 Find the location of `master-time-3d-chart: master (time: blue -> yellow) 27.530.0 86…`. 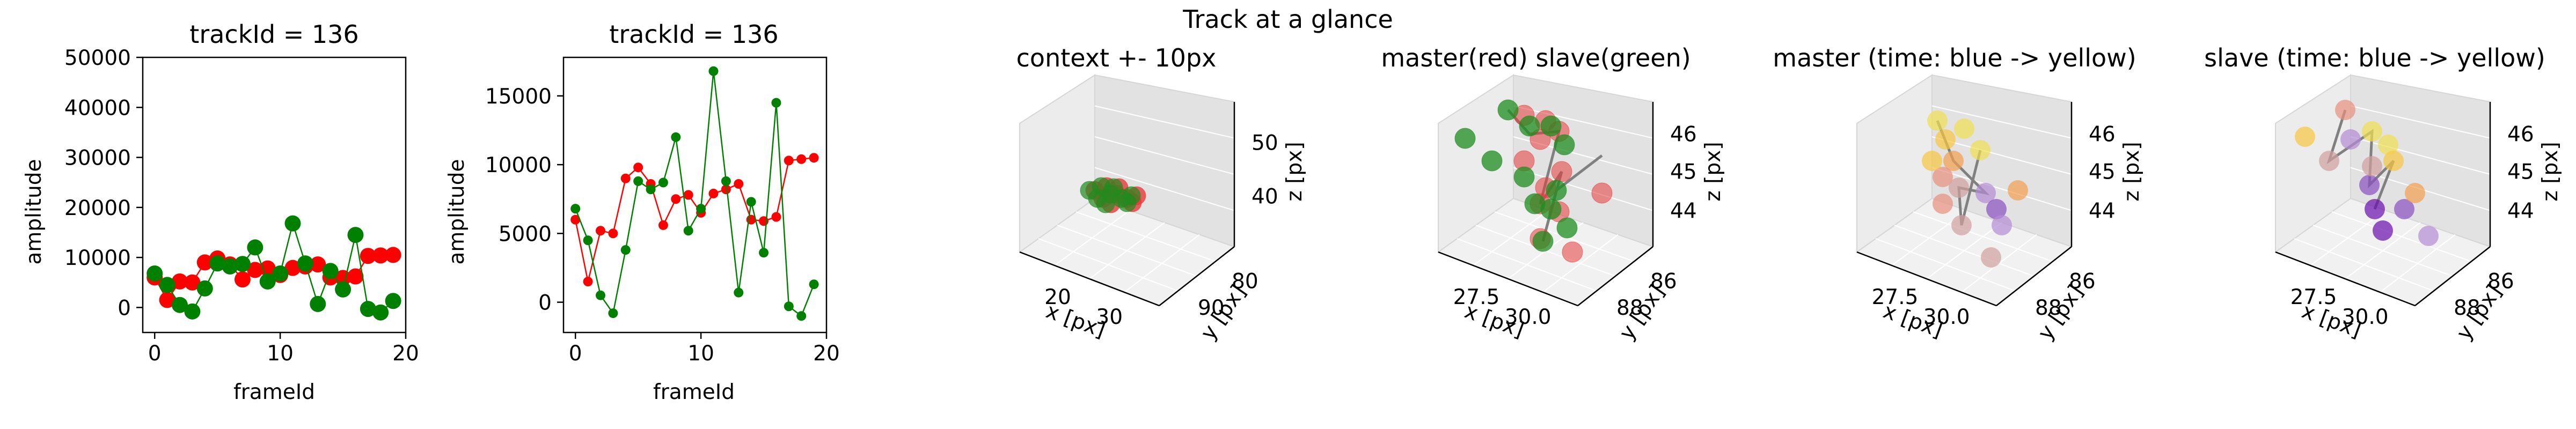

master-time-3d-chart: master (time: blue -> yellow) 27.530.0 86… is located at coordinates (1958, 193).